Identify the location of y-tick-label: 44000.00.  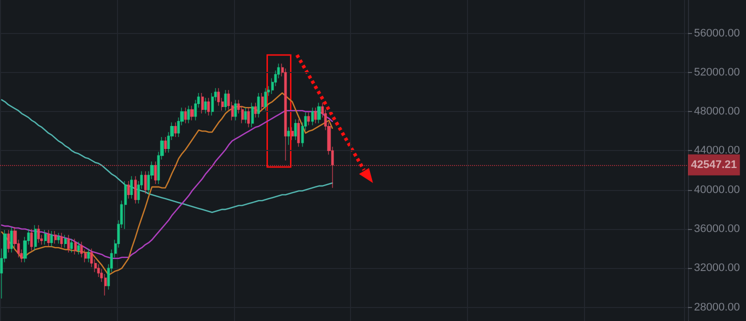
(717, 150).